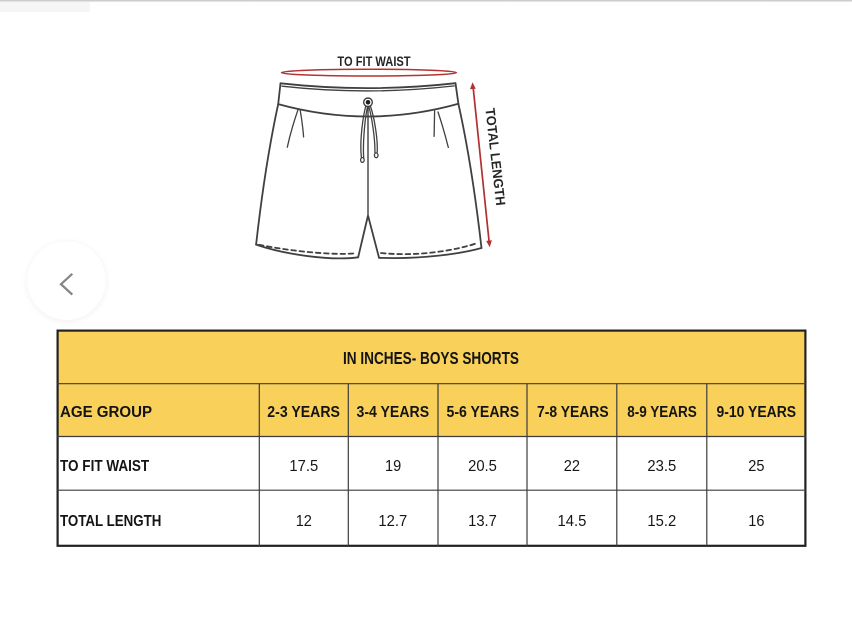  Describe the element at coordinates (393, 466) in the screenshot. I see `svg-text: 19` at that location.